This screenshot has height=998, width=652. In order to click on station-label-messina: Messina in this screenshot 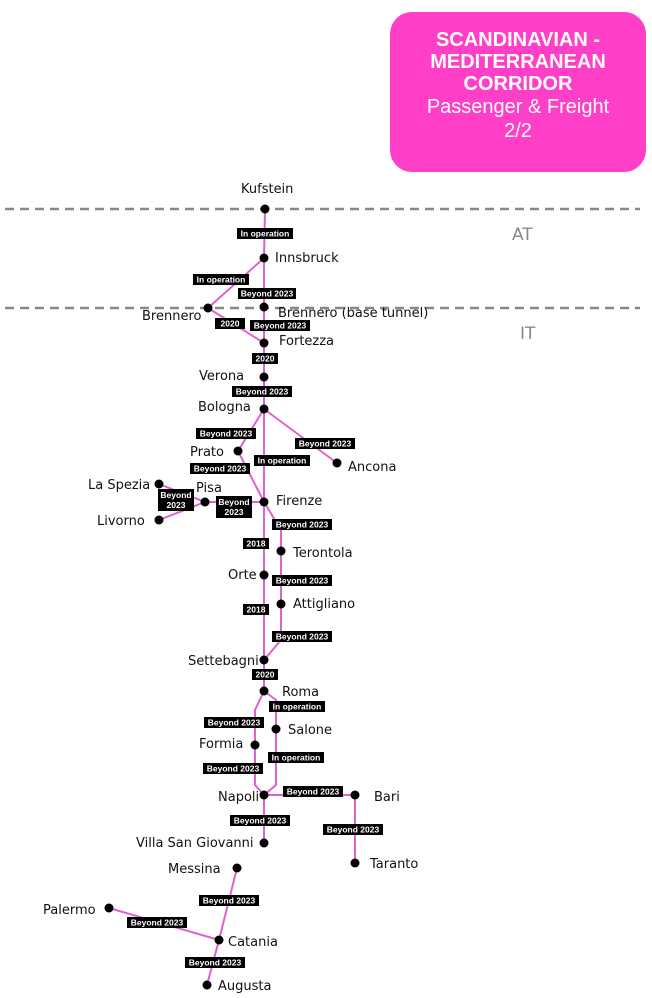, I will do `click(194, 869)`.